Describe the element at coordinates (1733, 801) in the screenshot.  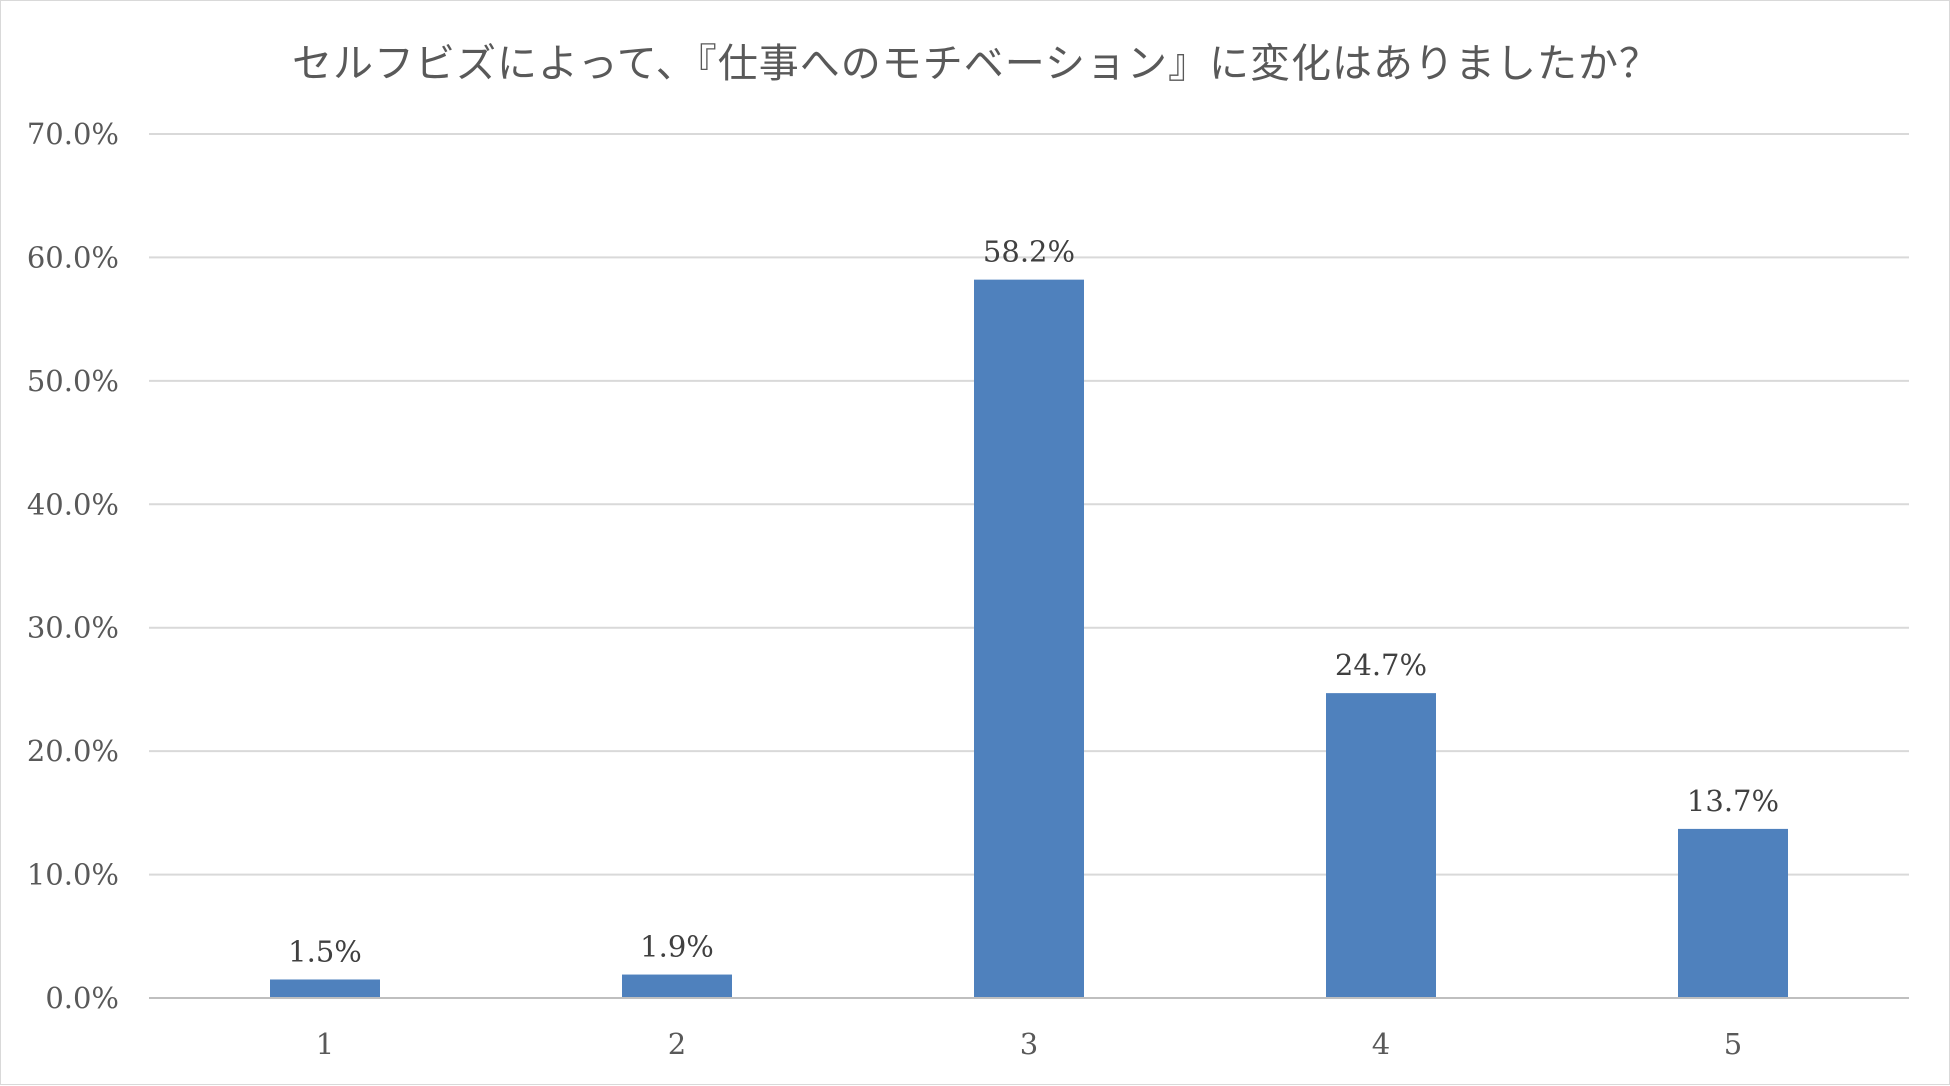
I see `data-label: 13.7%` at that location.